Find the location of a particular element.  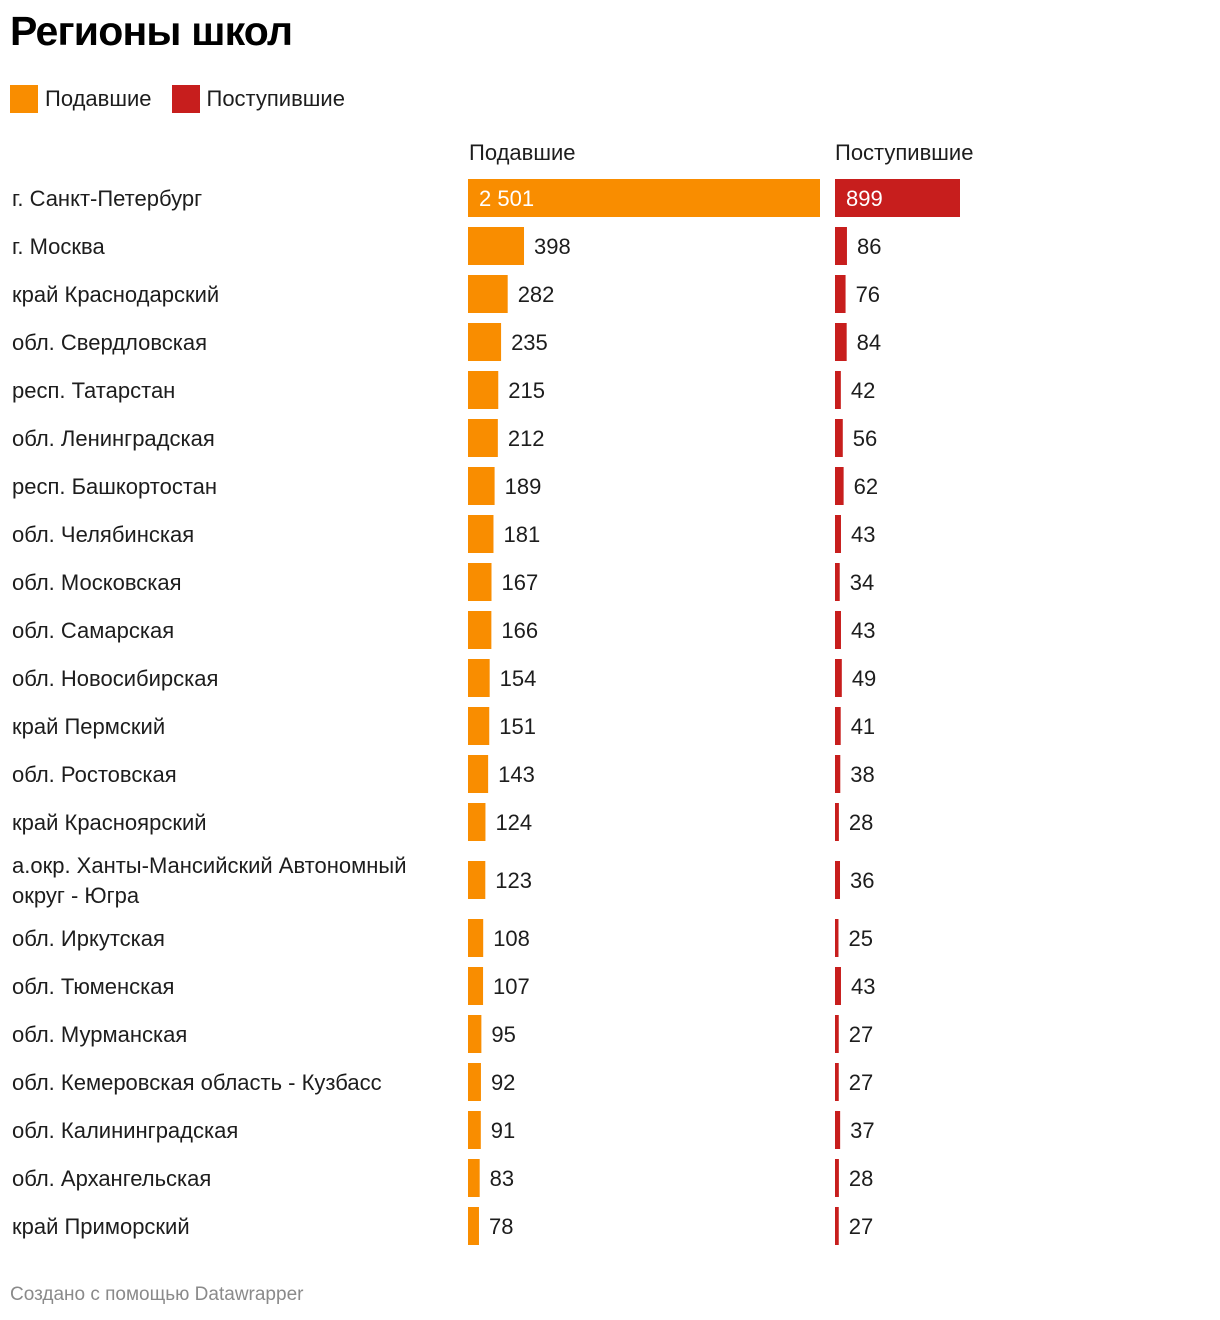

value-label-submitted: 212 is located at coordinates (526, 438).